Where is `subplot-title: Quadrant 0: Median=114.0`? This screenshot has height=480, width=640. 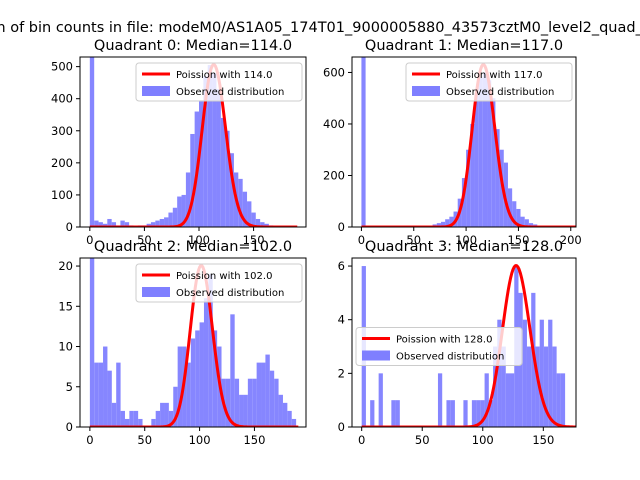
subplot-title: Quadrant 0: Median=114.0 is located at coordinates (193, 46).